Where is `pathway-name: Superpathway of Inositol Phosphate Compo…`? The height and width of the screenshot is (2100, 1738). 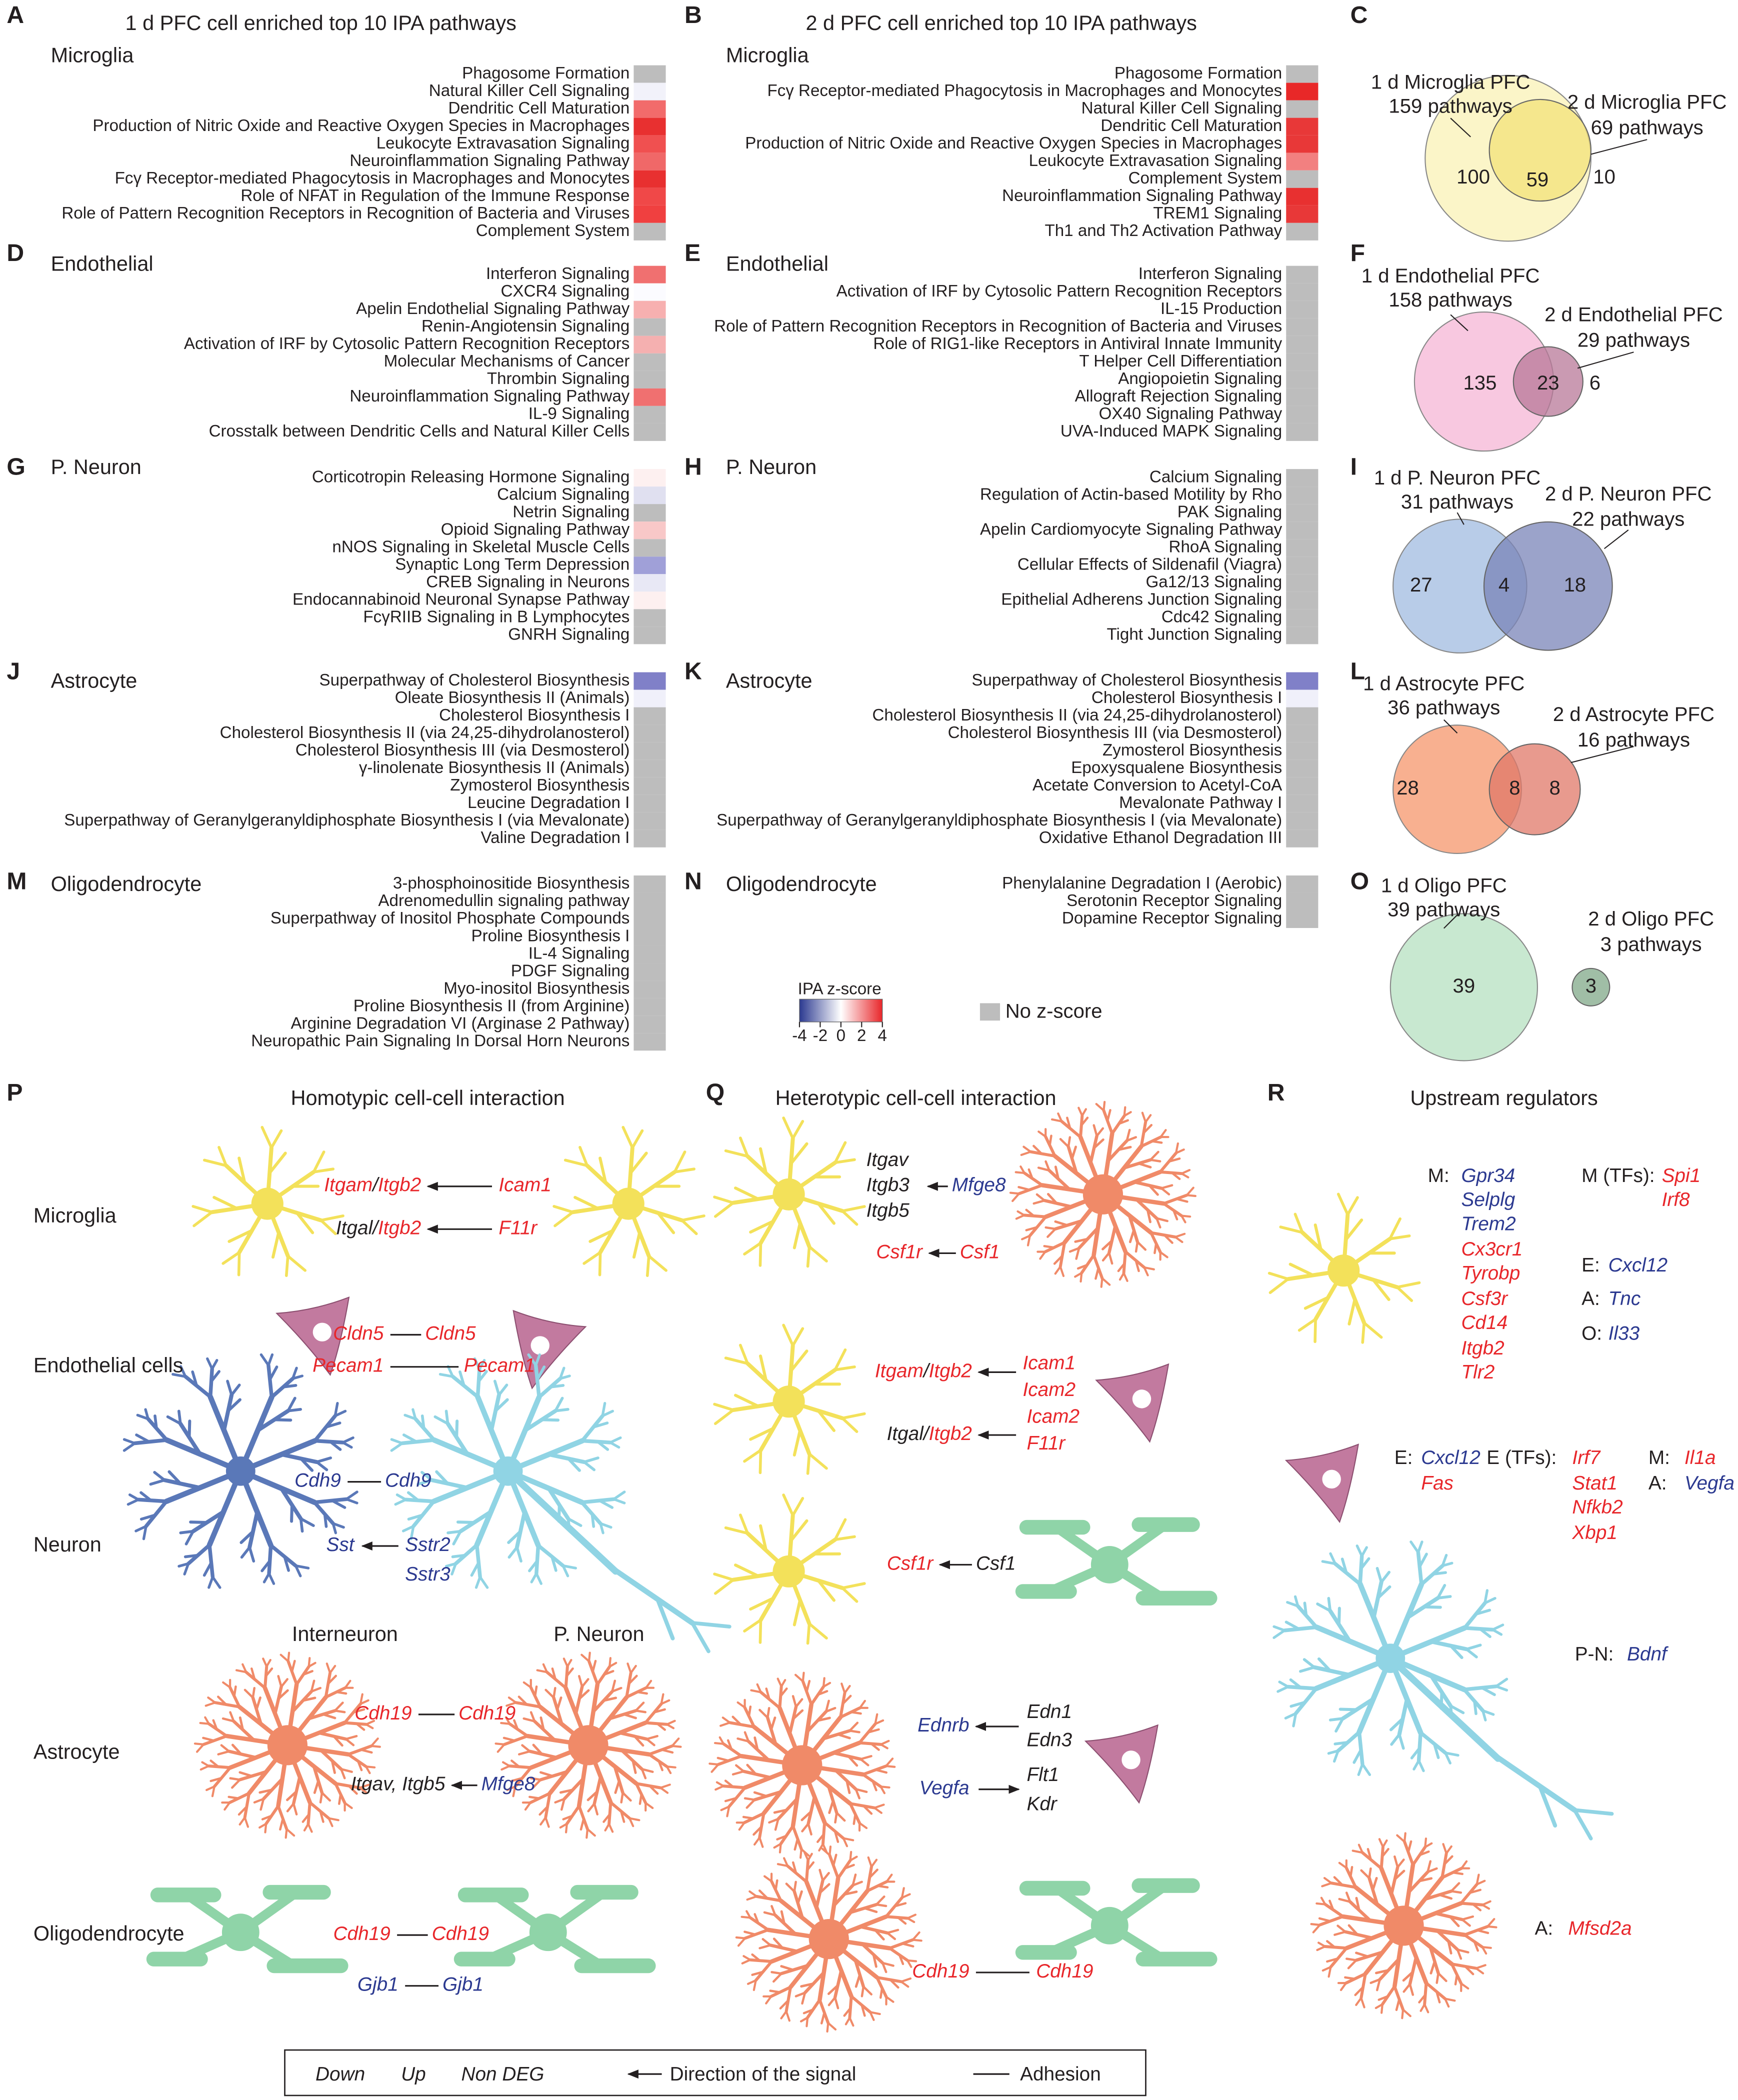
pathway-name: Superpathway of Inositol Phosphate Compo… is located at coordinates (450, 918).